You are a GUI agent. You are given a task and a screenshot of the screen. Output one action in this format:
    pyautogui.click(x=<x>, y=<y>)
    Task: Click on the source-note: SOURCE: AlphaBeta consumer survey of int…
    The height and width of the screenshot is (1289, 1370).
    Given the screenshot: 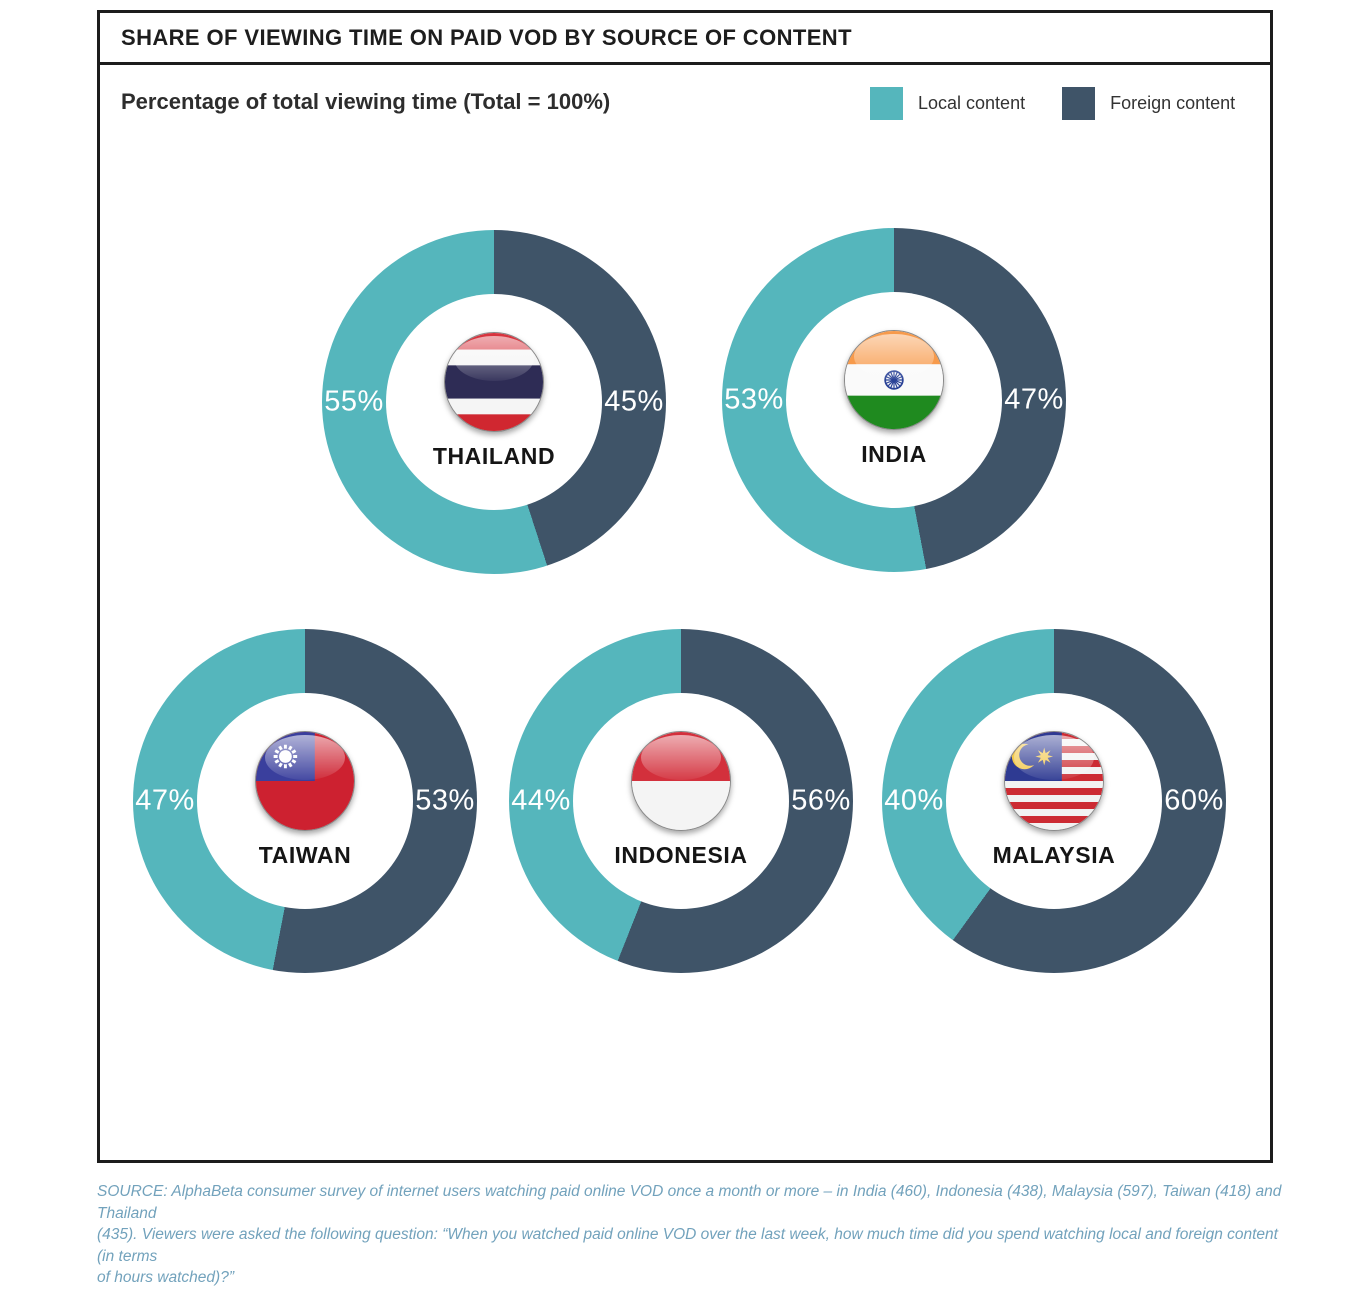 What is the action you would take?
    pyautogui.click(x=689, y=1235)
    